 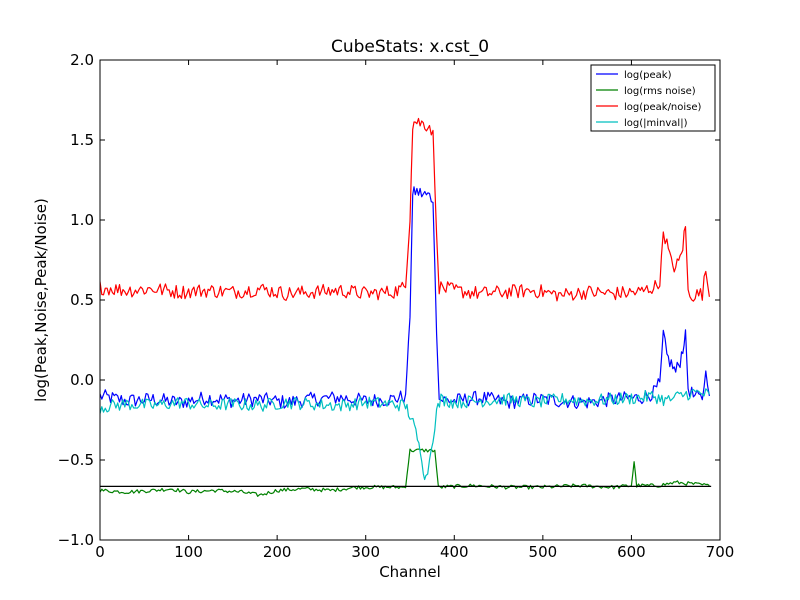 I want to click on legend-label: log(peak), so click(x=648, y=75).